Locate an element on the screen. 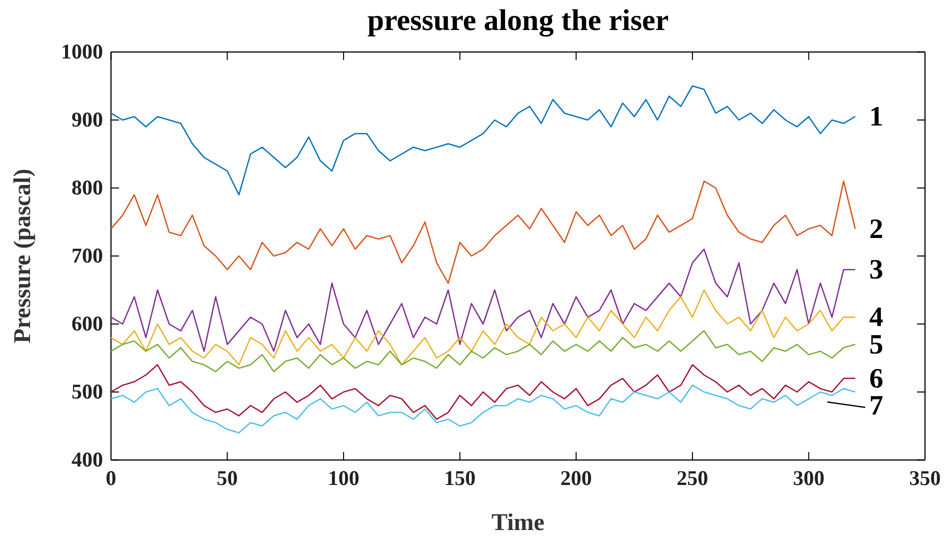 The image size is (950, 541). y-tick-label: 800 is located at coordinates (87, 188).